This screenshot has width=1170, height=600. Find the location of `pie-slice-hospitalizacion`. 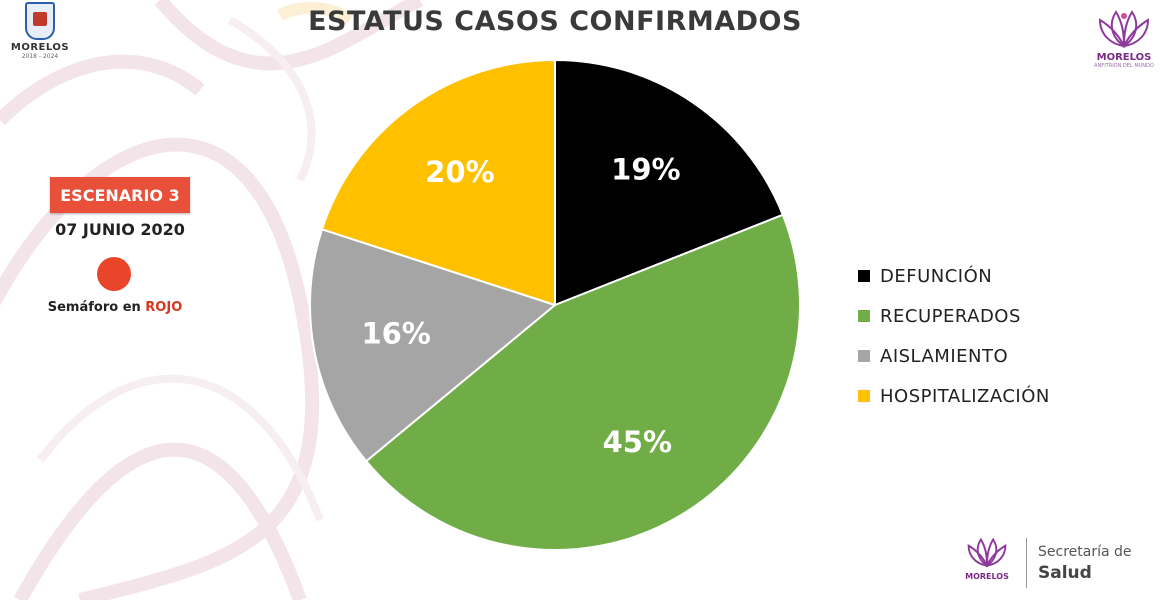

pie-slice-hospitalizacion is located at coordinates (438, 182).